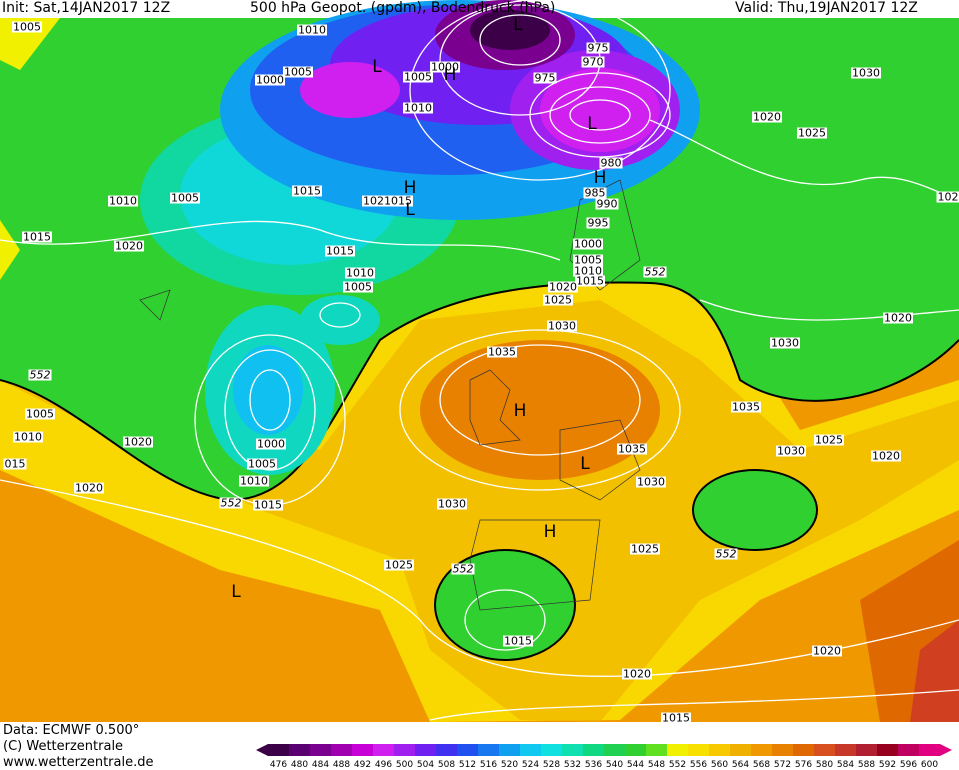 The width and height of the screenshot is (959, 770). Describe the element at coordinates (278, 765) in the screenshot. I see `colorbar-label: 476` at that location.